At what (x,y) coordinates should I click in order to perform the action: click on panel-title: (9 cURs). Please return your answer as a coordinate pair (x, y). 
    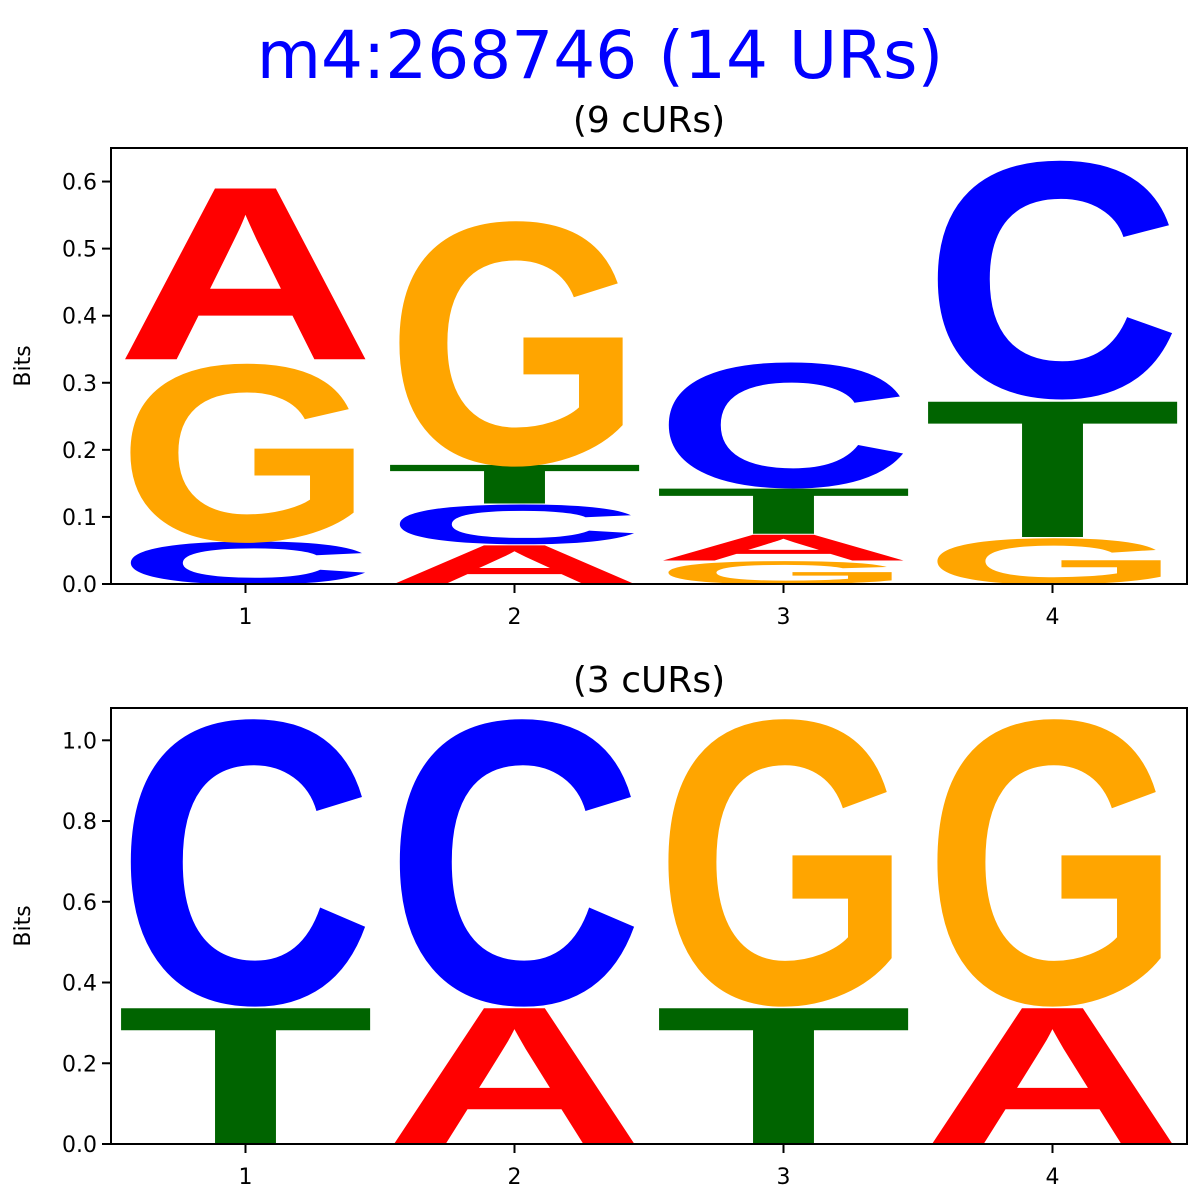
    Looking at the image, I should click on (649, 120).